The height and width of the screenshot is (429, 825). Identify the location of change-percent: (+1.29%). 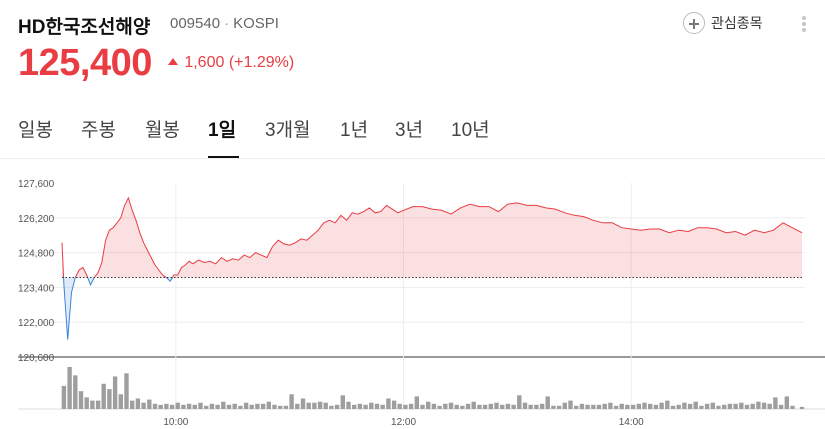
(261, 62).